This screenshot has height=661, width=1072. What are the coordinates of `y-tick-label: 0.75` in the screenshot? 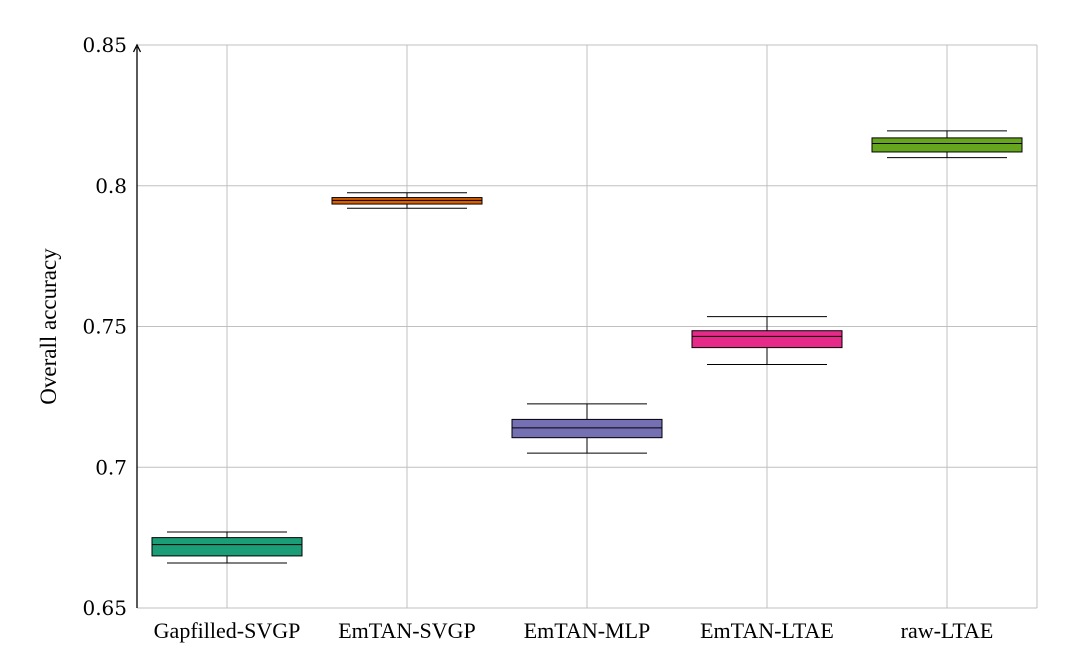 It's located at (104, 327).